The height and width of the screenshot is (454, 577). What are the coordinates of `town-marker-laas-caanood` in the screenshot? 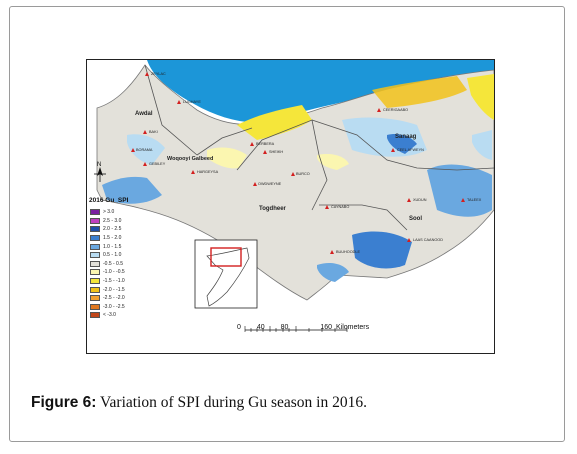 It's located at (409, 240).